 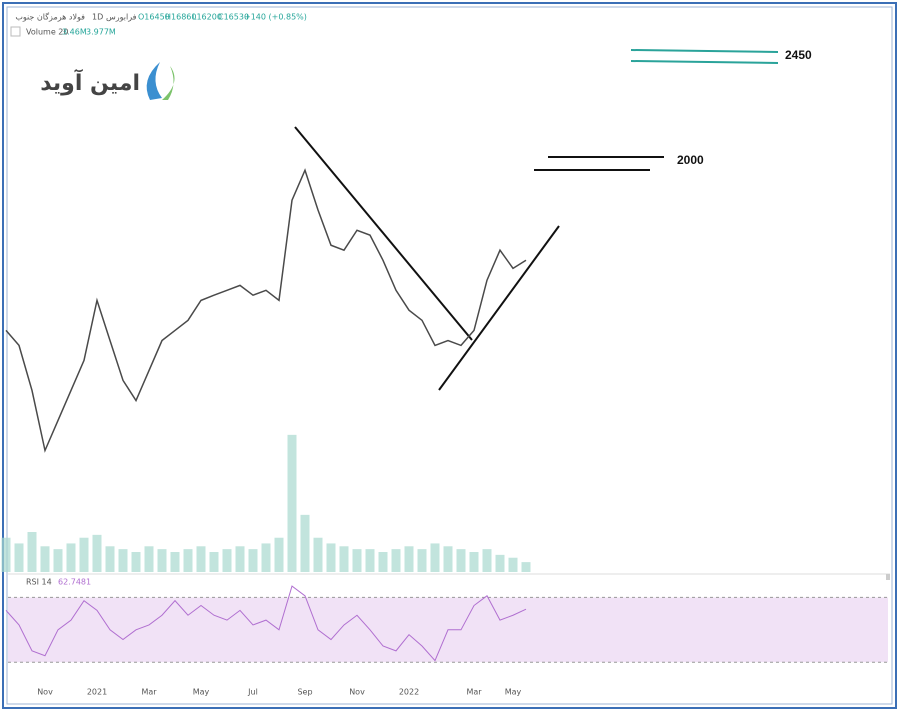 I want to click on x-tick-label: Jul, so click(x=252, y=692).